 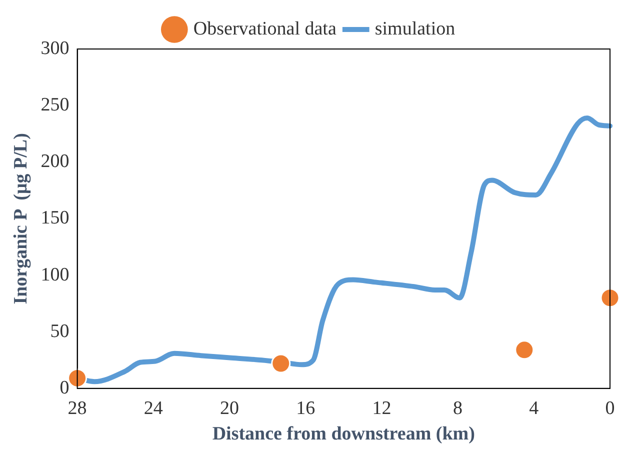 I want to click on y-tick-label: 300, so click(x=55, y=48).